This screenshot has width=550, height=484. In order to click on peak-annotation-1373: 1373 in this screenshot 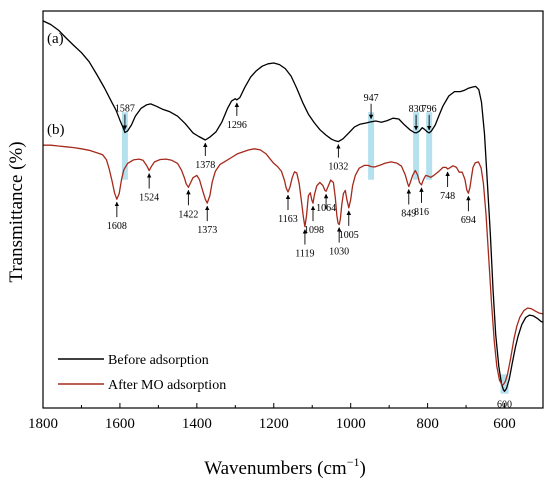, I will do `click(207, 220)`.